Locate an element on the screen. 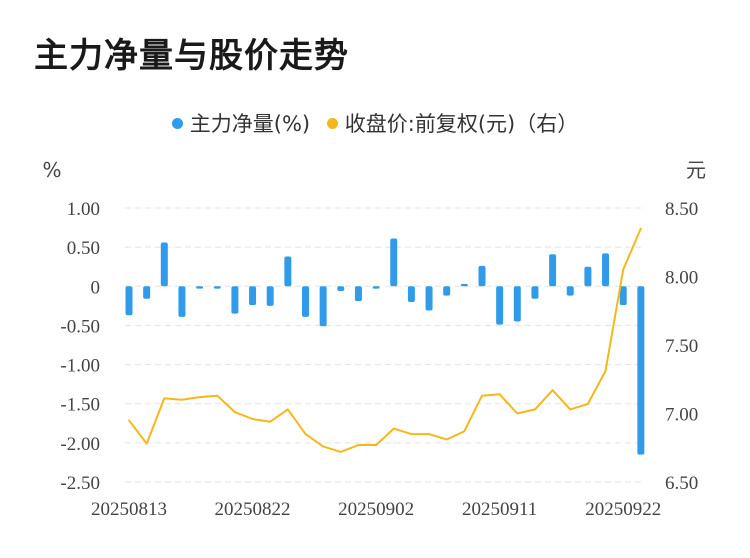  legend-dot-net-volume is located at coordinates (177, 123).